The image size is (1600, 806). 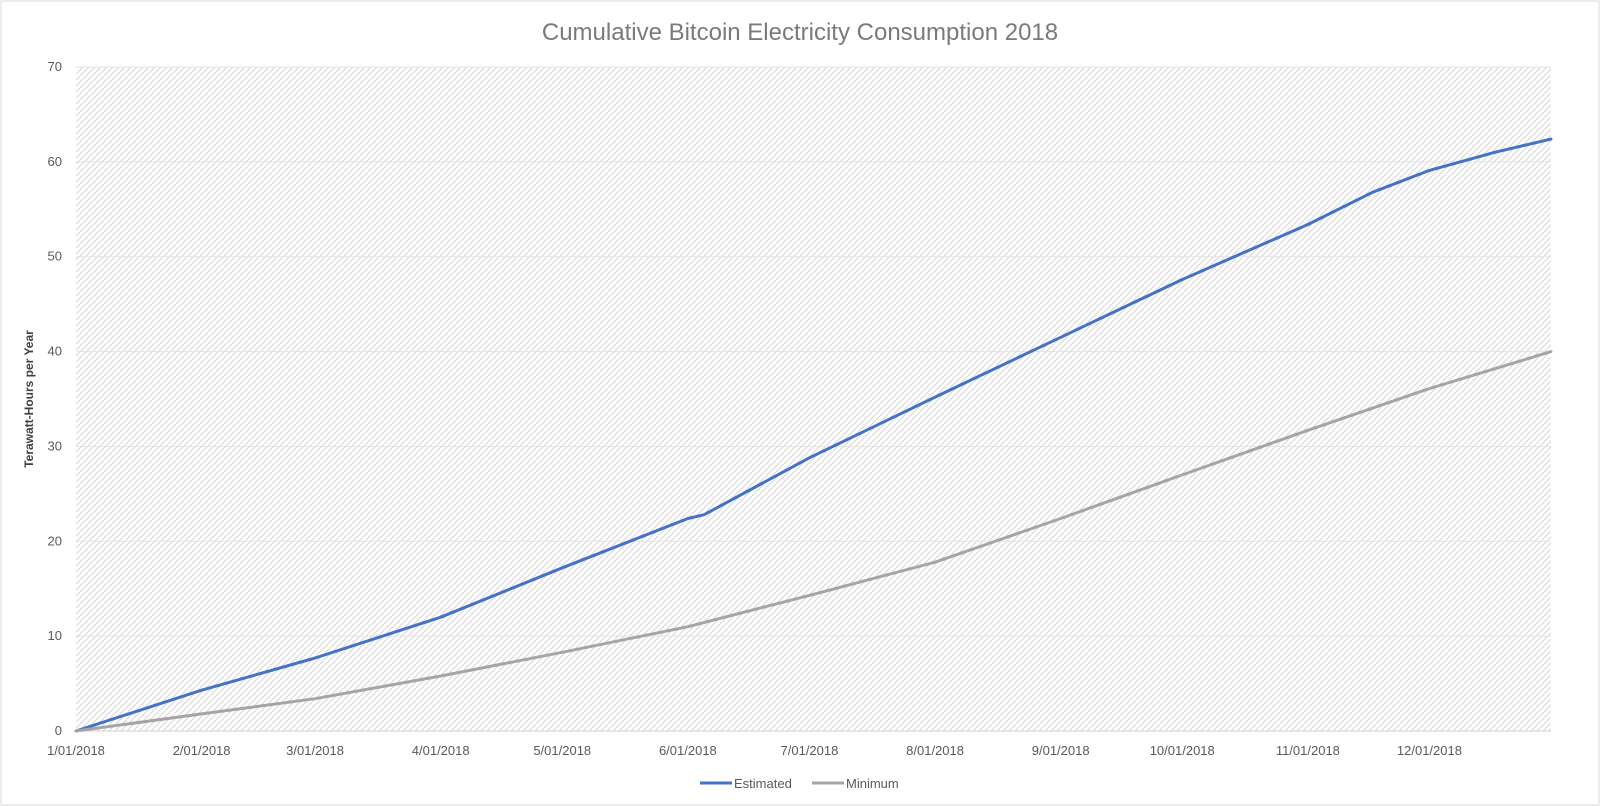 I want to click on x-tick-label: 5/01/2018, so click(x=562, y=750).